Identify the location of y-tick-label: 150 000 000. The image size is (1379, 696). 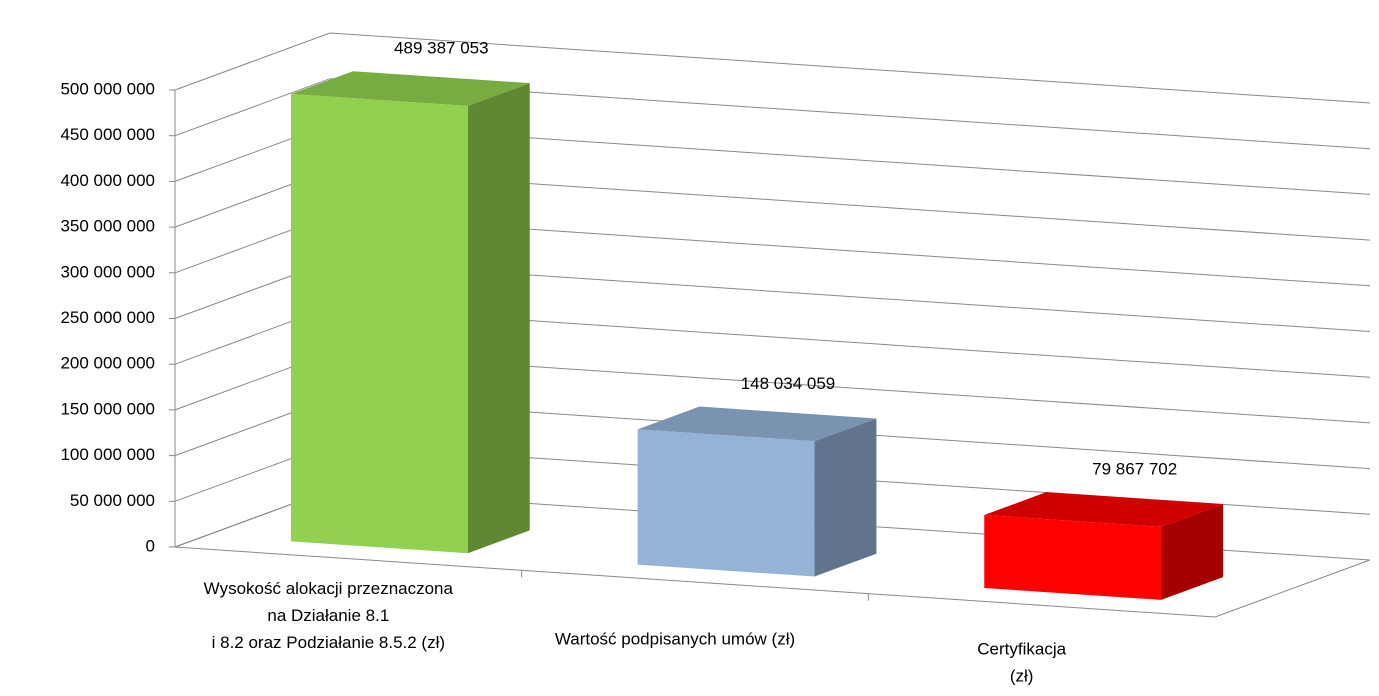
(107, 408).